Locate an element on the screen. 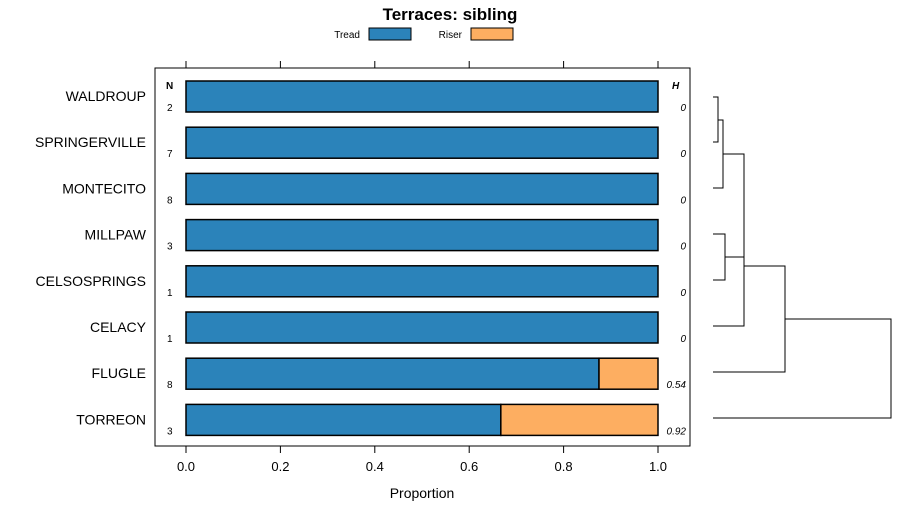  category-label: TORREON is located at coordinates (111, 419).